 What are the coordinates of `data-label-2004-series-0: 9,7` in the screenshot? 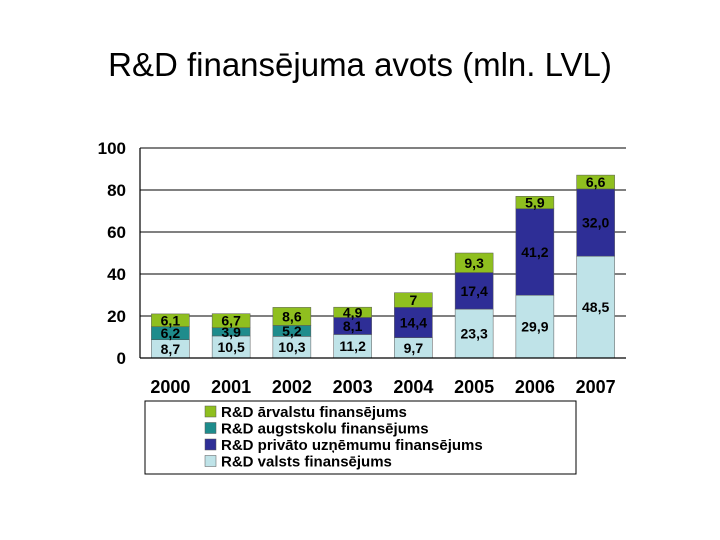 It's located at (414, 348).